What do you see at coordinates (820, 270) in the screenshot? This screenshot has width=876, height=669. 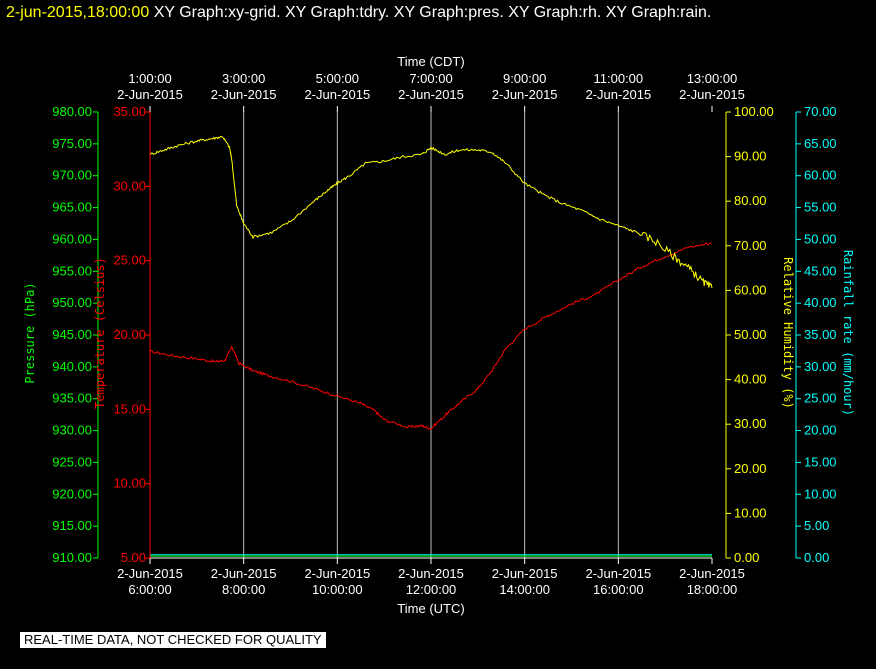 I see `rainfall-tick-label: 45.00` at bounding box center [820, 270].